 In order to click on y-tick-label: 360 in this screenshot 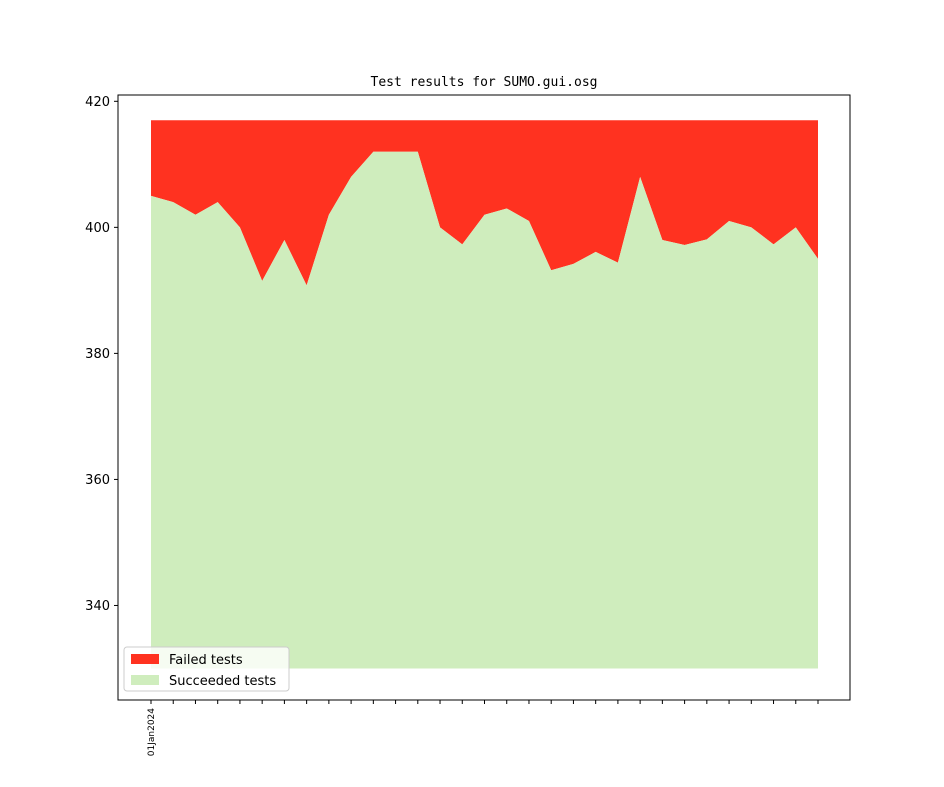, I will do `click(97, 480)`.